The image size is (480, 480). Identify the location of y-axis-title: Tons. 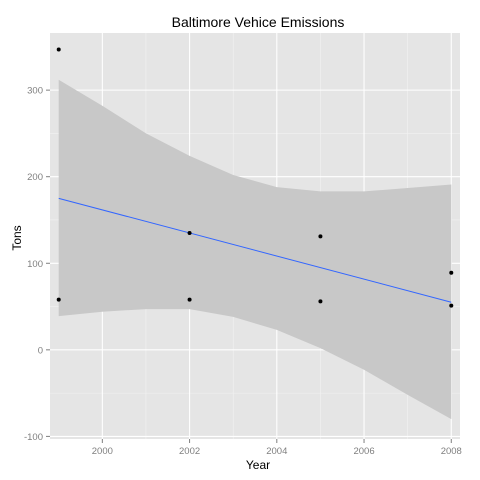
(17, 237).